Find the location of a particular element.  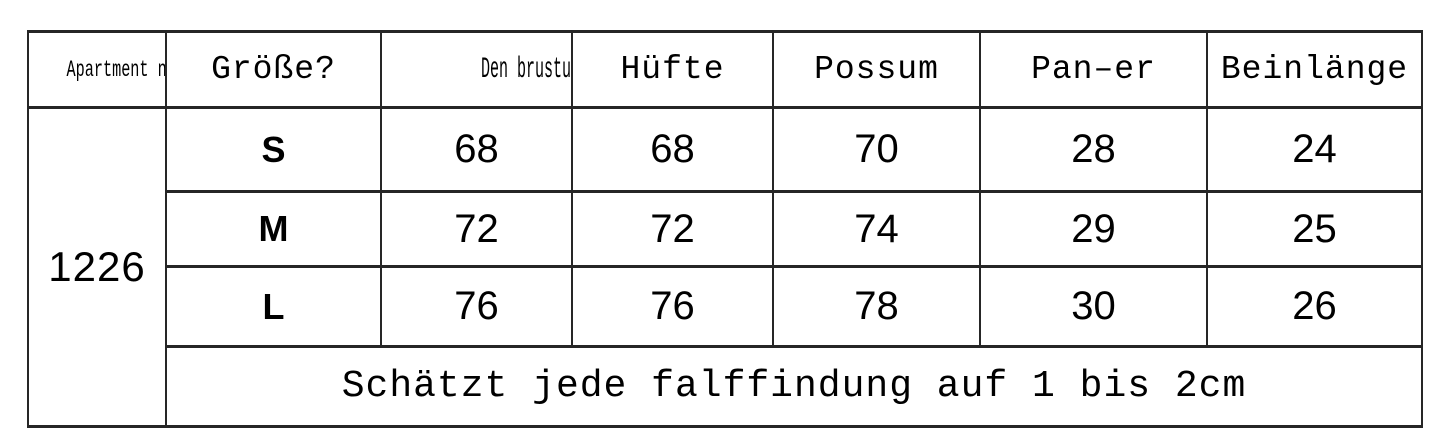

paner-value-l: 30 is located at coordinates (1093, 306).